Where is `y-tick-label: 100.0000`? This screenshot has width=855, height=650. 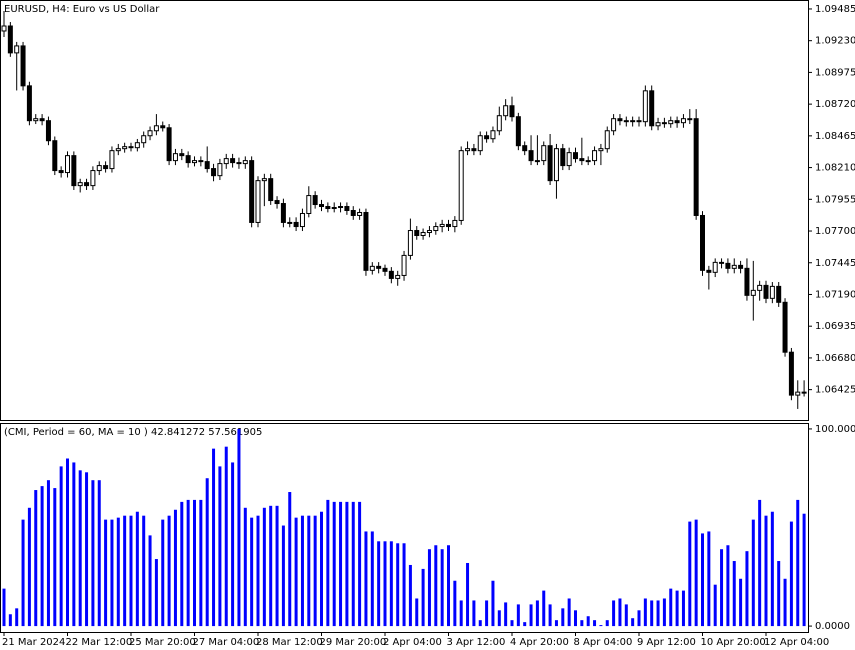
y-tick-label: 100.0000 is located at coordinates (835, 429).